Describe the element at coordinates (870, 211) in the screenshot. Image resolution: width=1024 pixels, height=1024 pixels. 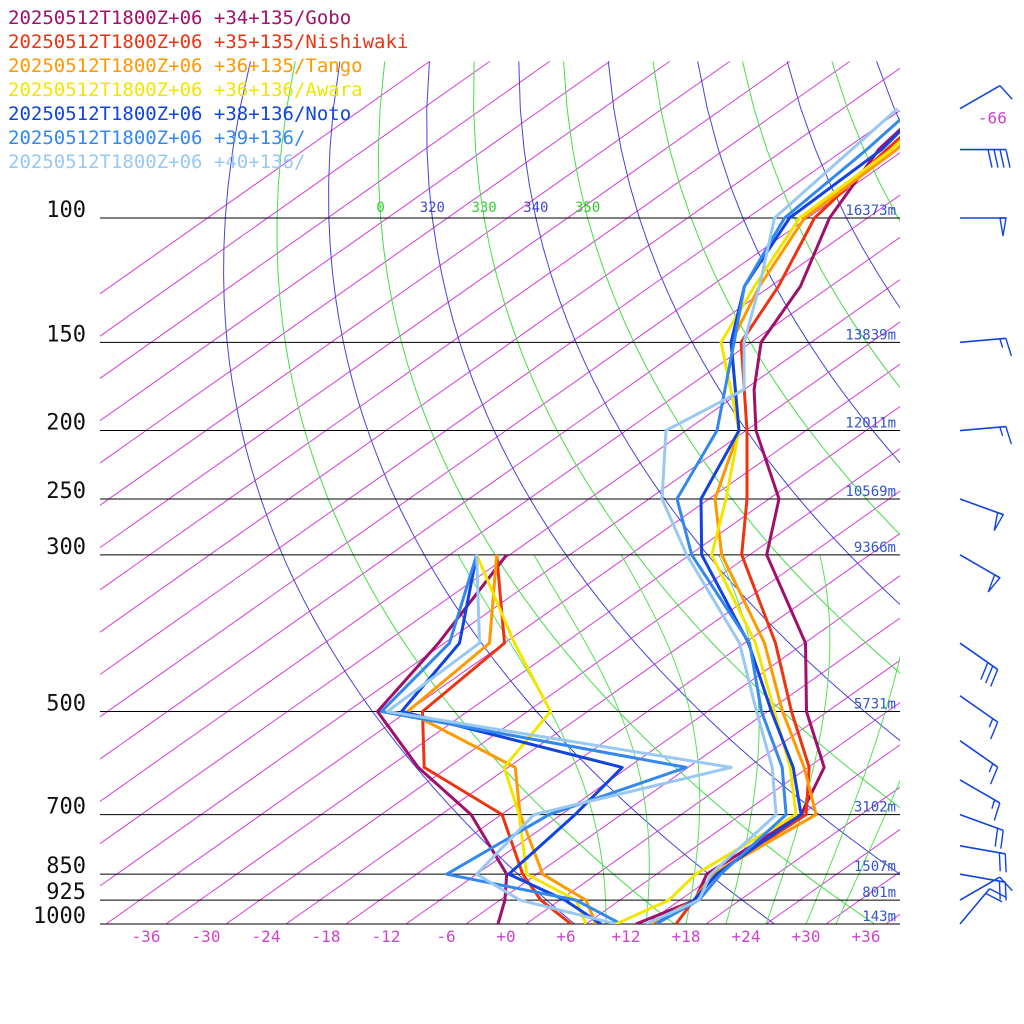
I see `height-label: 16373m` at that location.